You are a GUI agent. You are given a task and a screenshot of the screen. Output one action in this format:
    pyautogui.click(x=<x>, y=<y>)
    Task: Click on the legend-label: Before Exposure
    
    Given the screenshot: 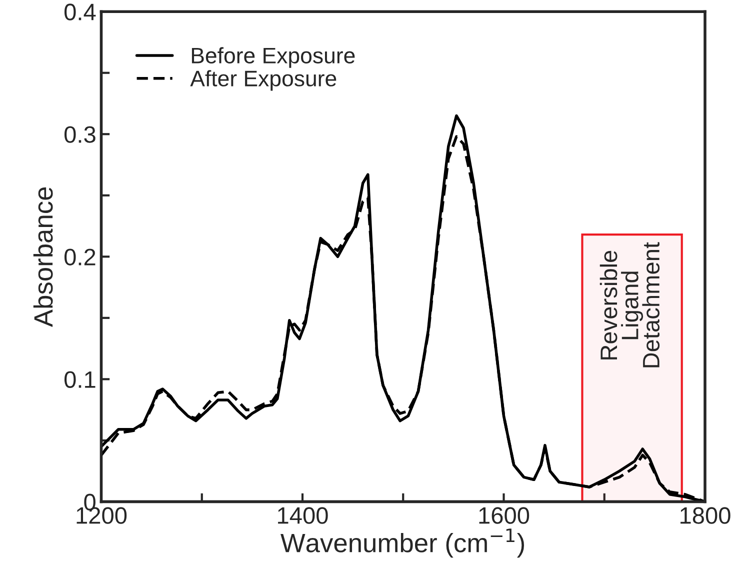 What is the action you would take?
    pyautogui.click(x=273, y=57)
    